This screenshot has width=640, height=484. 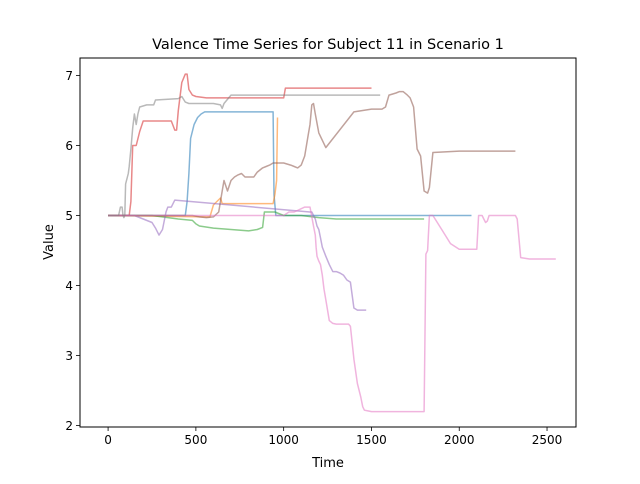 I want to click on y-tick-label: 4, so click(x=69, y=286).